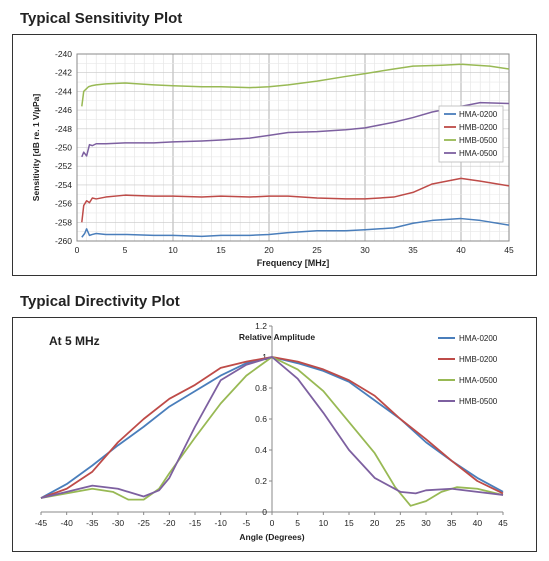 Image resolution: width=549 pixels, height=561 pixels. What do you see at coordinates (293, 263) in the screenshot?
I see `x-axis-label: Frequency [MHz]` at bounding box center [293, 263].